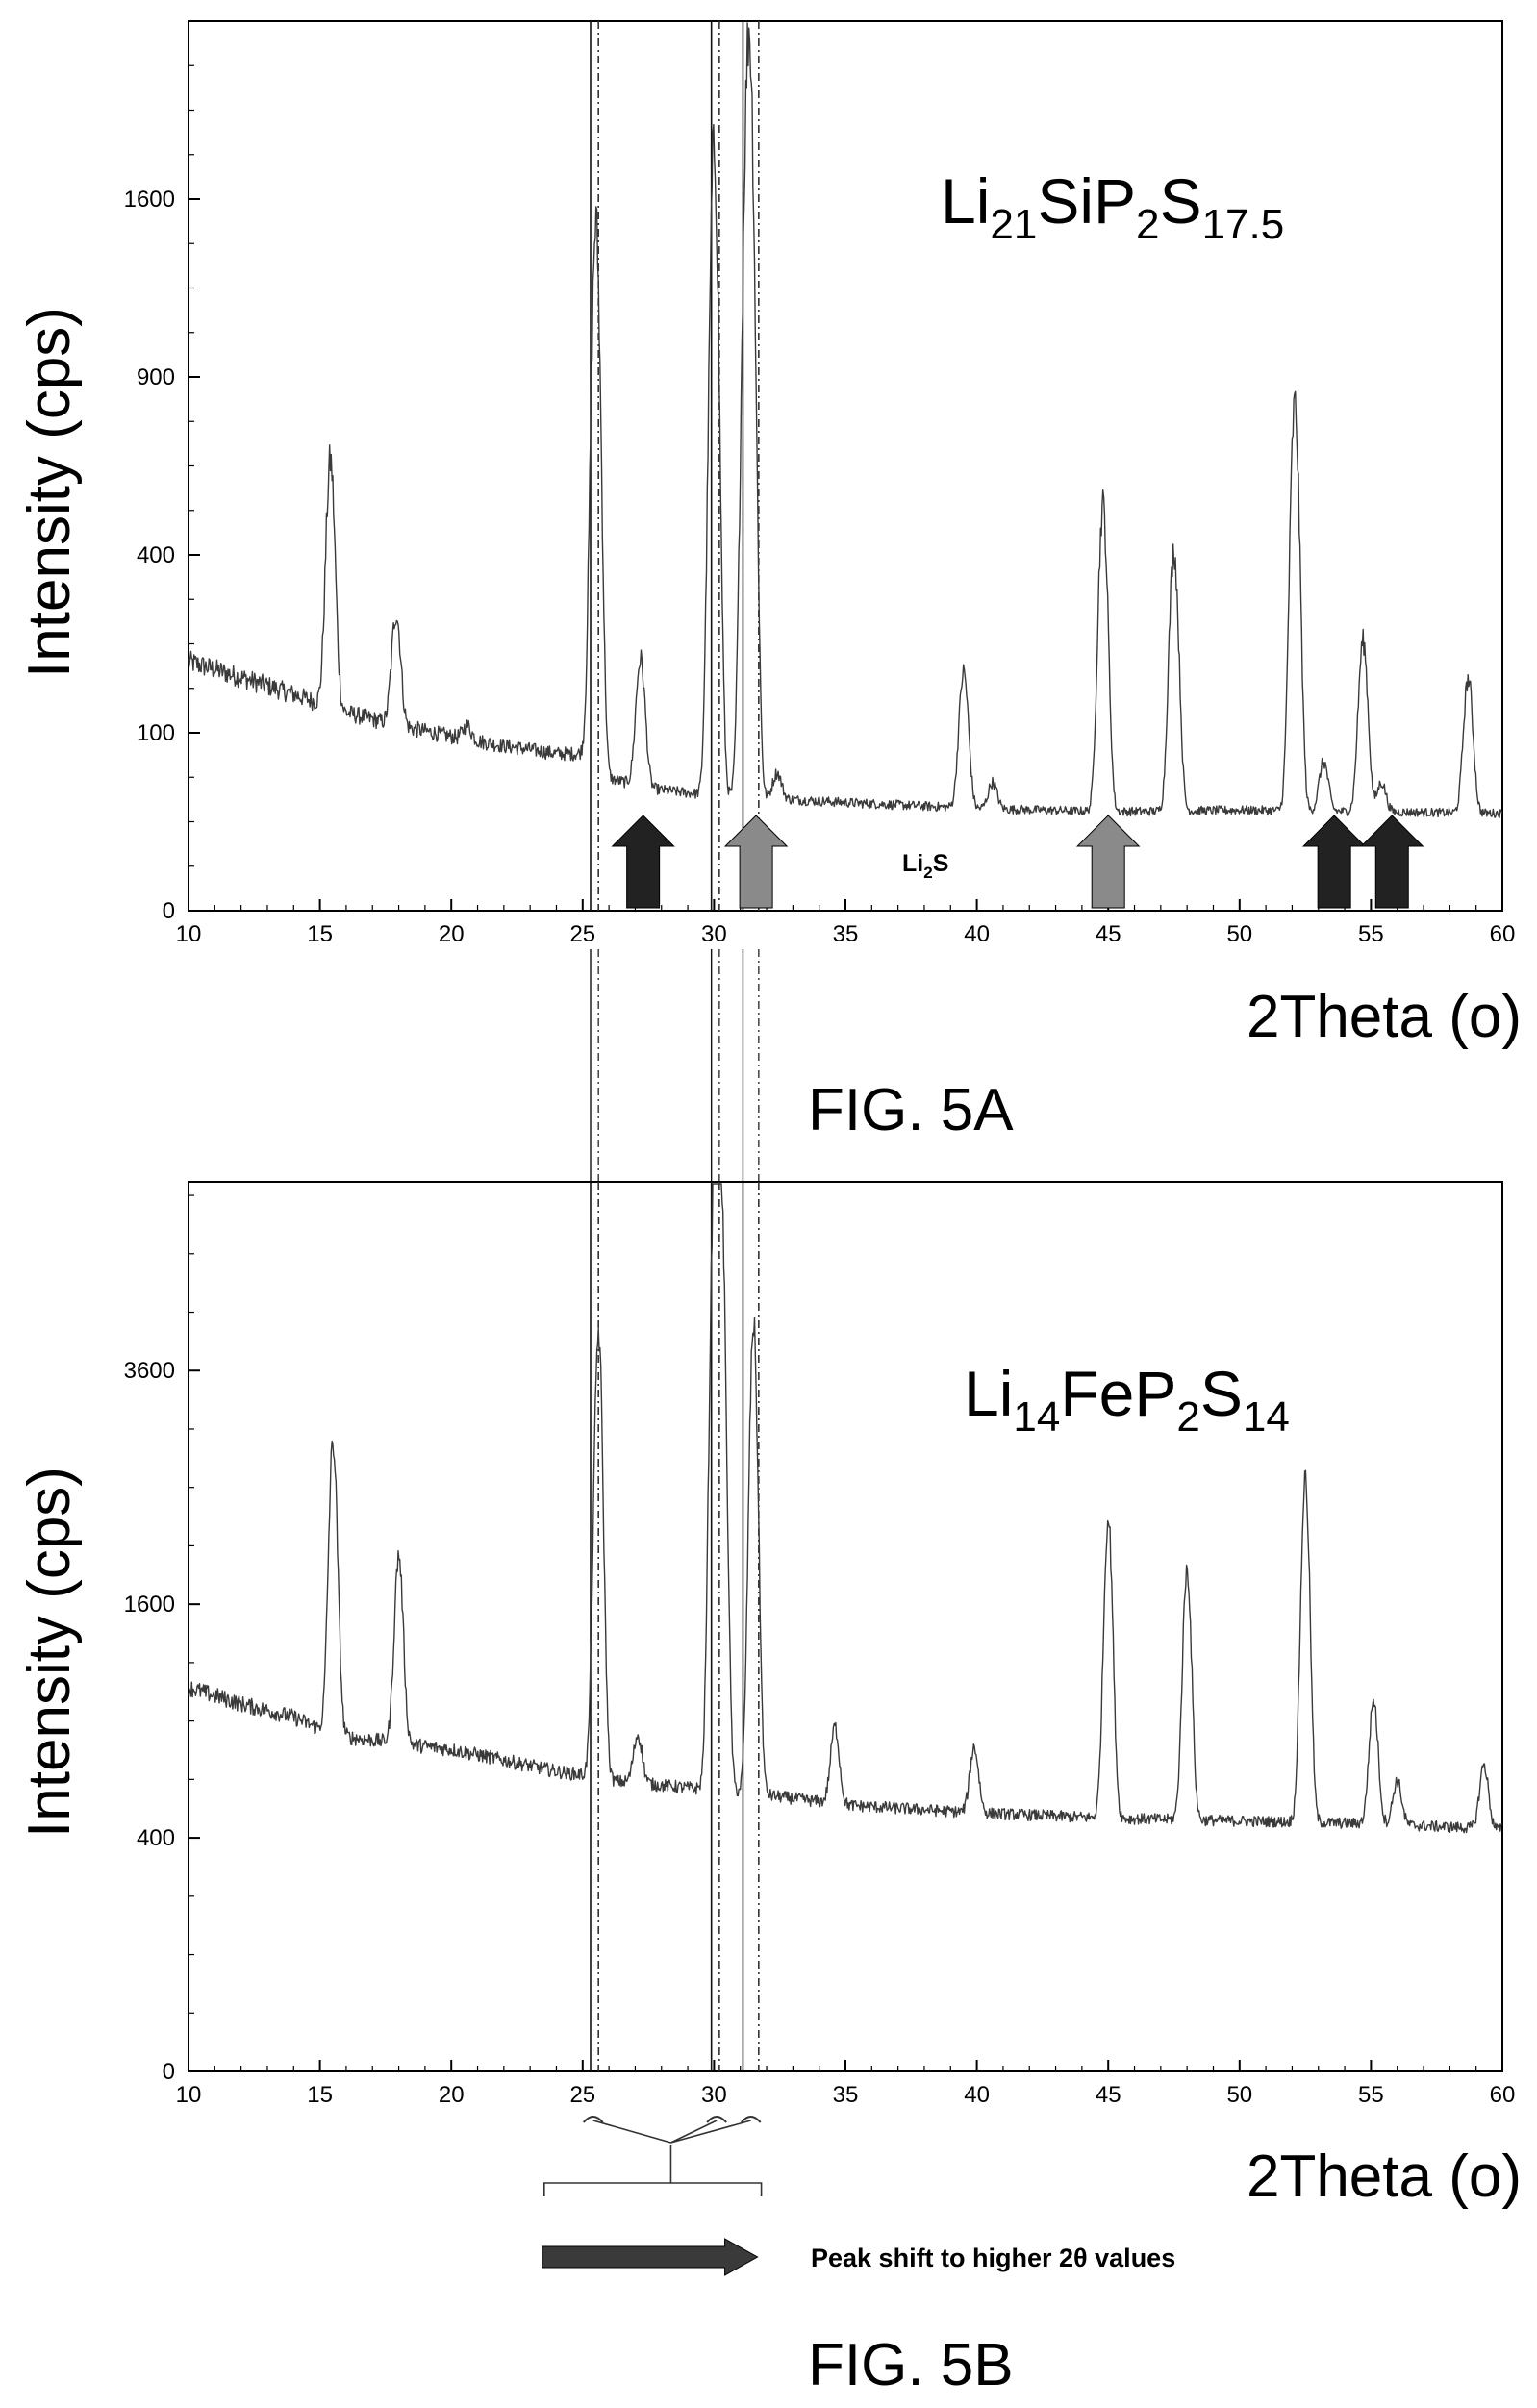 The image size is (1537, 2408). I want to click on x-tick-label-5a: 40, so click(977, 934).